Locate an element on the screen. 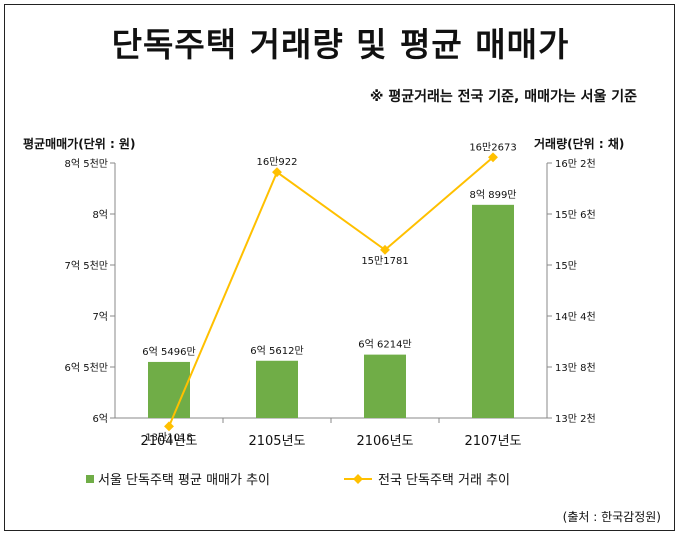  bar-value-label: 6억 5496만 is located at coordinates (168, 352).